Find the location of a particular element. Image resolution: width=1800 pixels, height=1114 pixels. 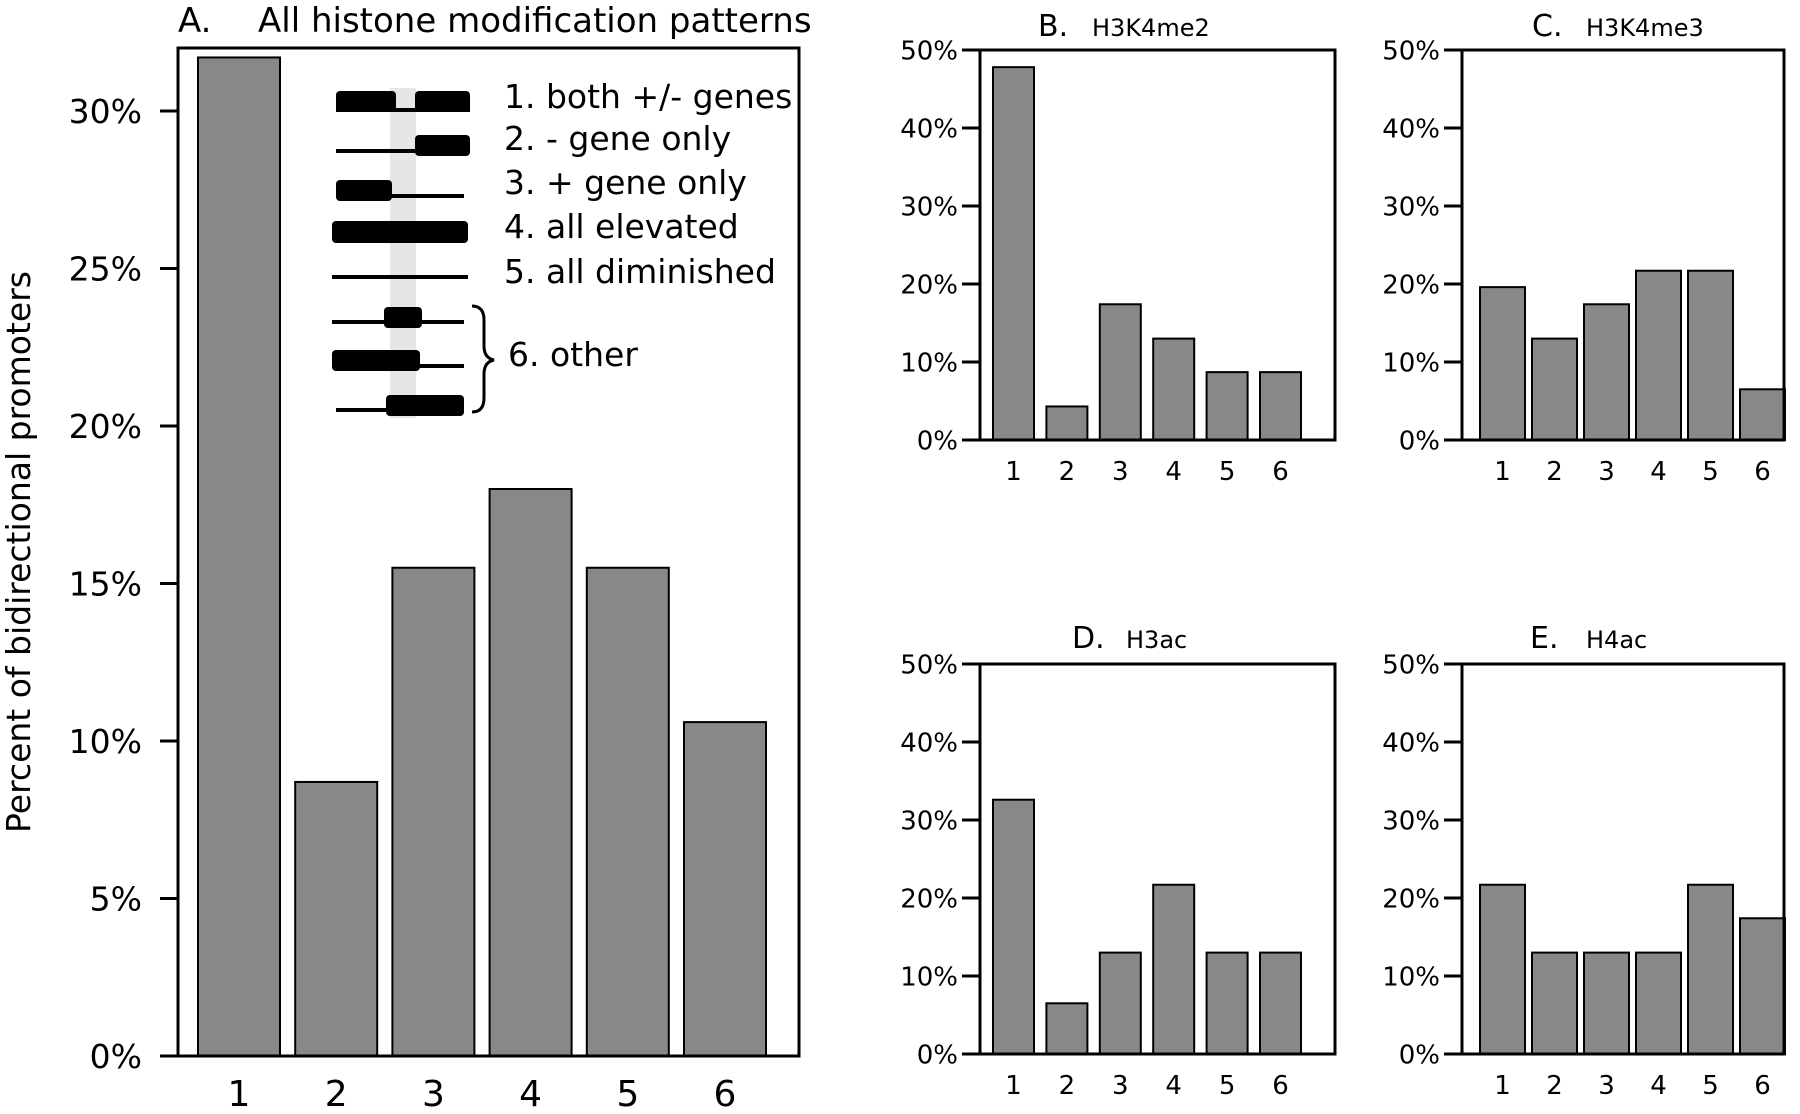

panel-letter: D. is located at coordinates (1088, 638).